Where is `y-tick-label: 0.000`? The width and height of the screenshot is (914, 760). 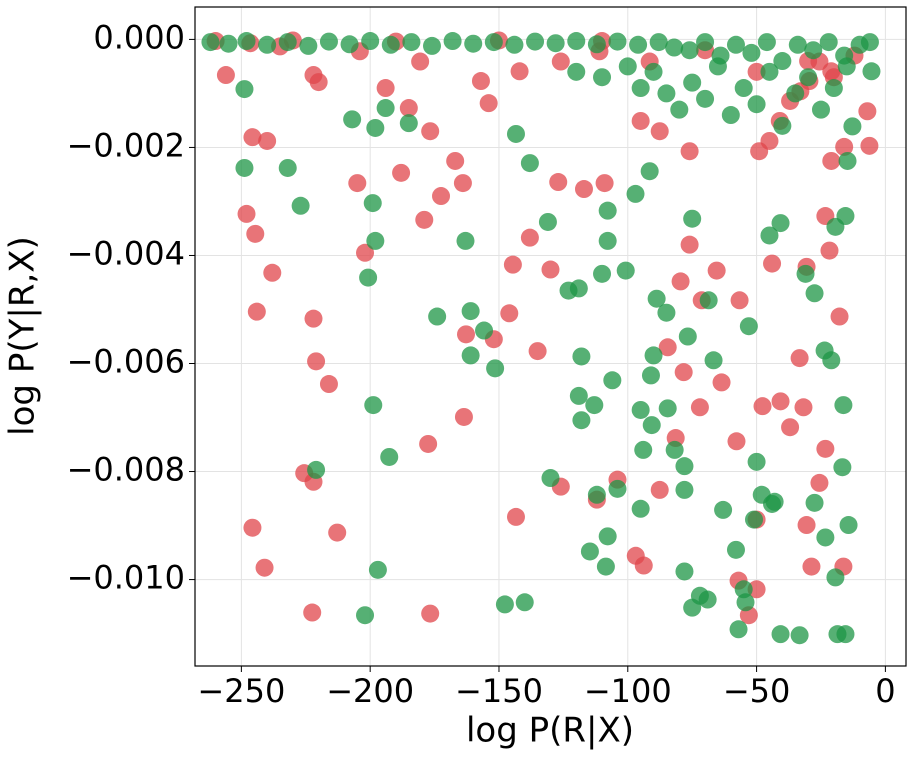 y-tick-label: 0.000 is located at coordinates (139, 37).